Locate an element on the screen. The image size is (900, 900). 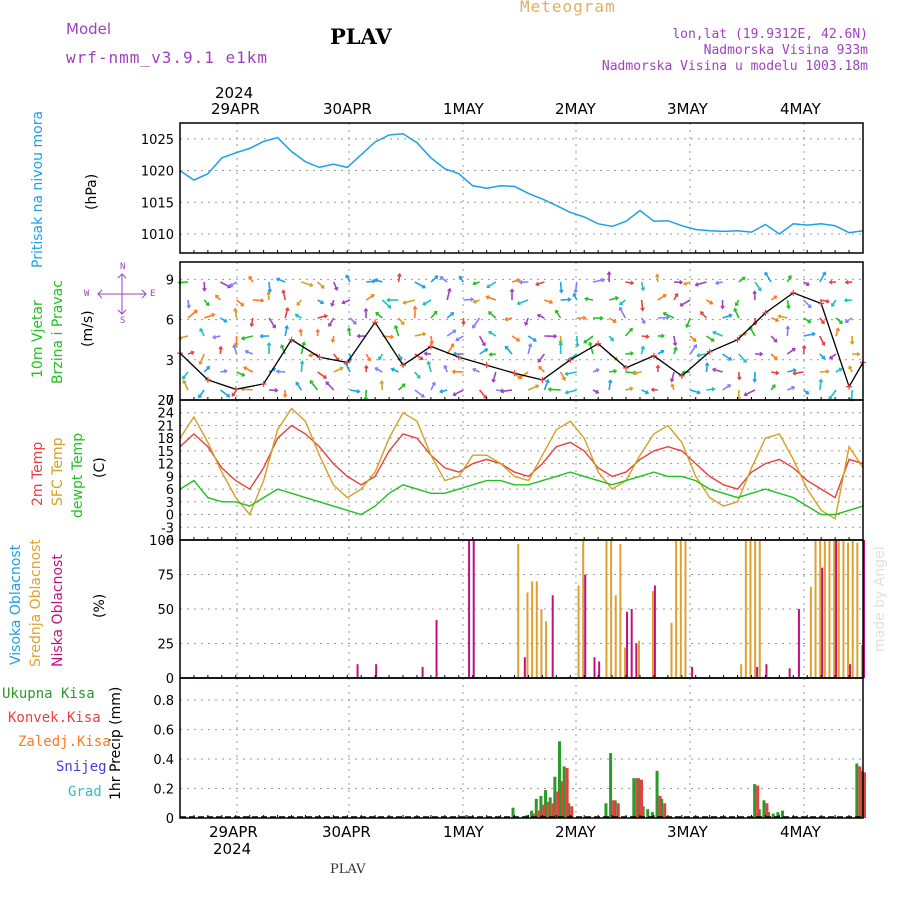
bottom-date-2may: 2MAY is located at coordinates (575, 832).